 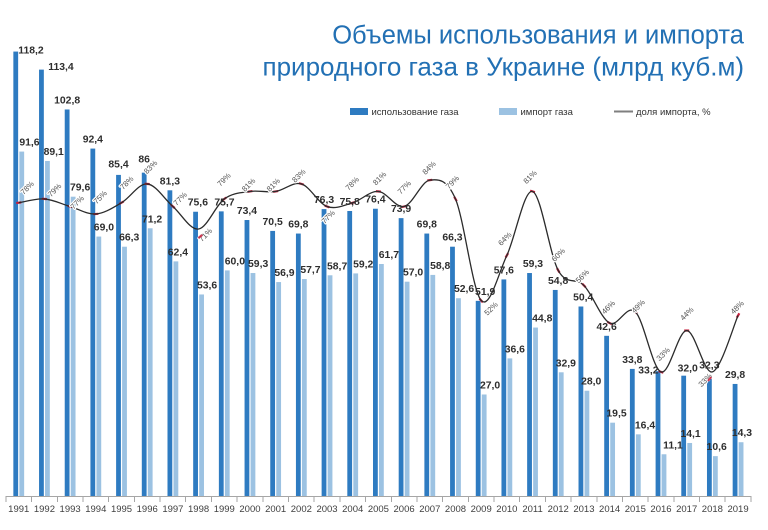 What do you see at coordinates (440, 266) in the screenshot?
I see `svg-text: 58,8` at bounding box center [440, 266].